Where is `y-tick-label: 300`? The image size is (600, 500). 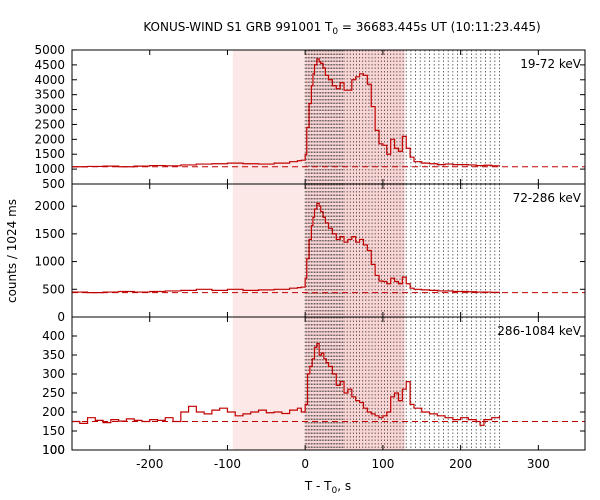 y-tick-label: 300 is located at coordinates (53, 374).